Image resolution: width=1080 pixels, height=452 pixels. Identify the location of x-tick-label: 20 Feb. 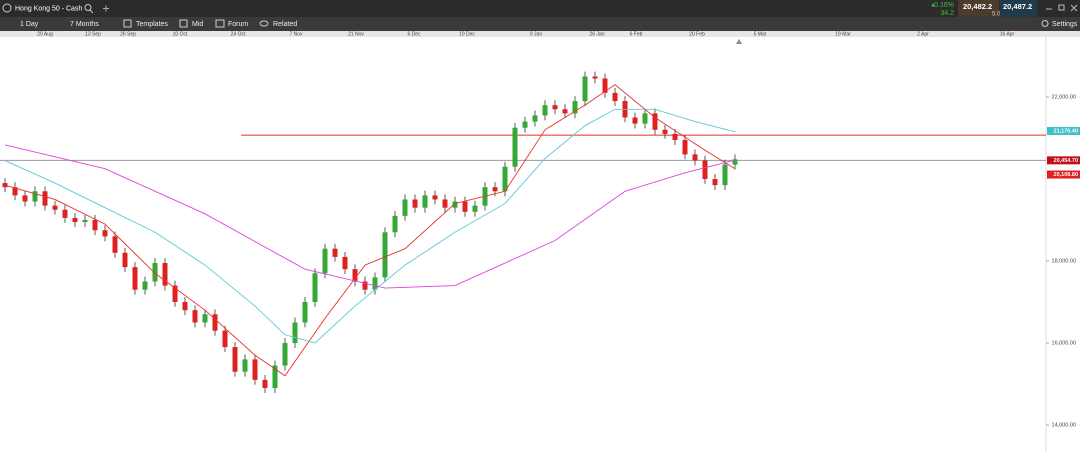
(697, 34).